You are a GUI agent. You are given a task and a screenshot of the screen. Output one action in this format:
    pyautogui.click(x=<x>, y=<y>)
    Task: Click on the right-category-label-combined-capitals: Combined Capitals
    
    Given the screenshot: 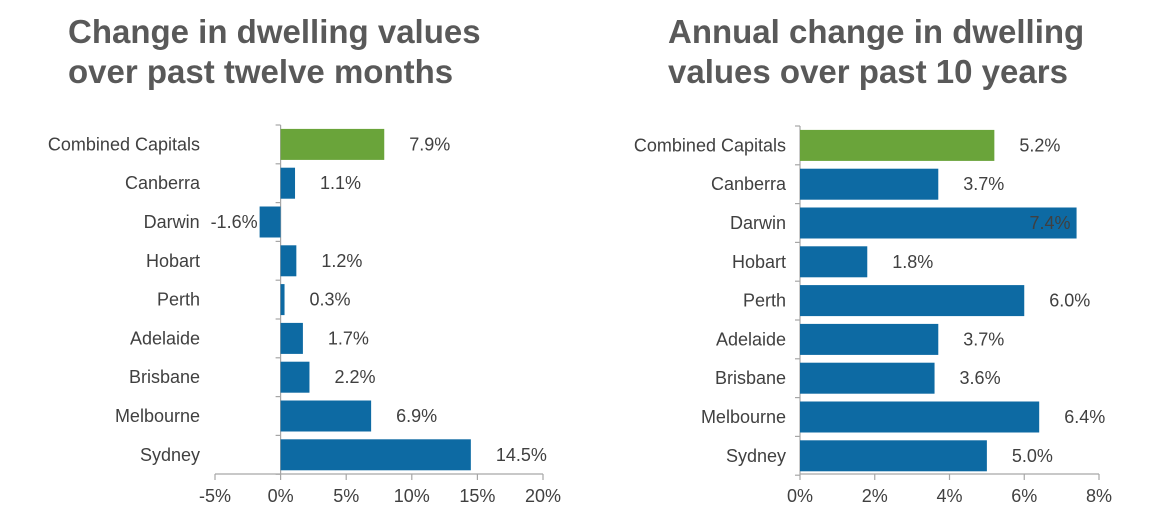 What is the action you would take?
    pyautogui.click(x=710, y=145)
    